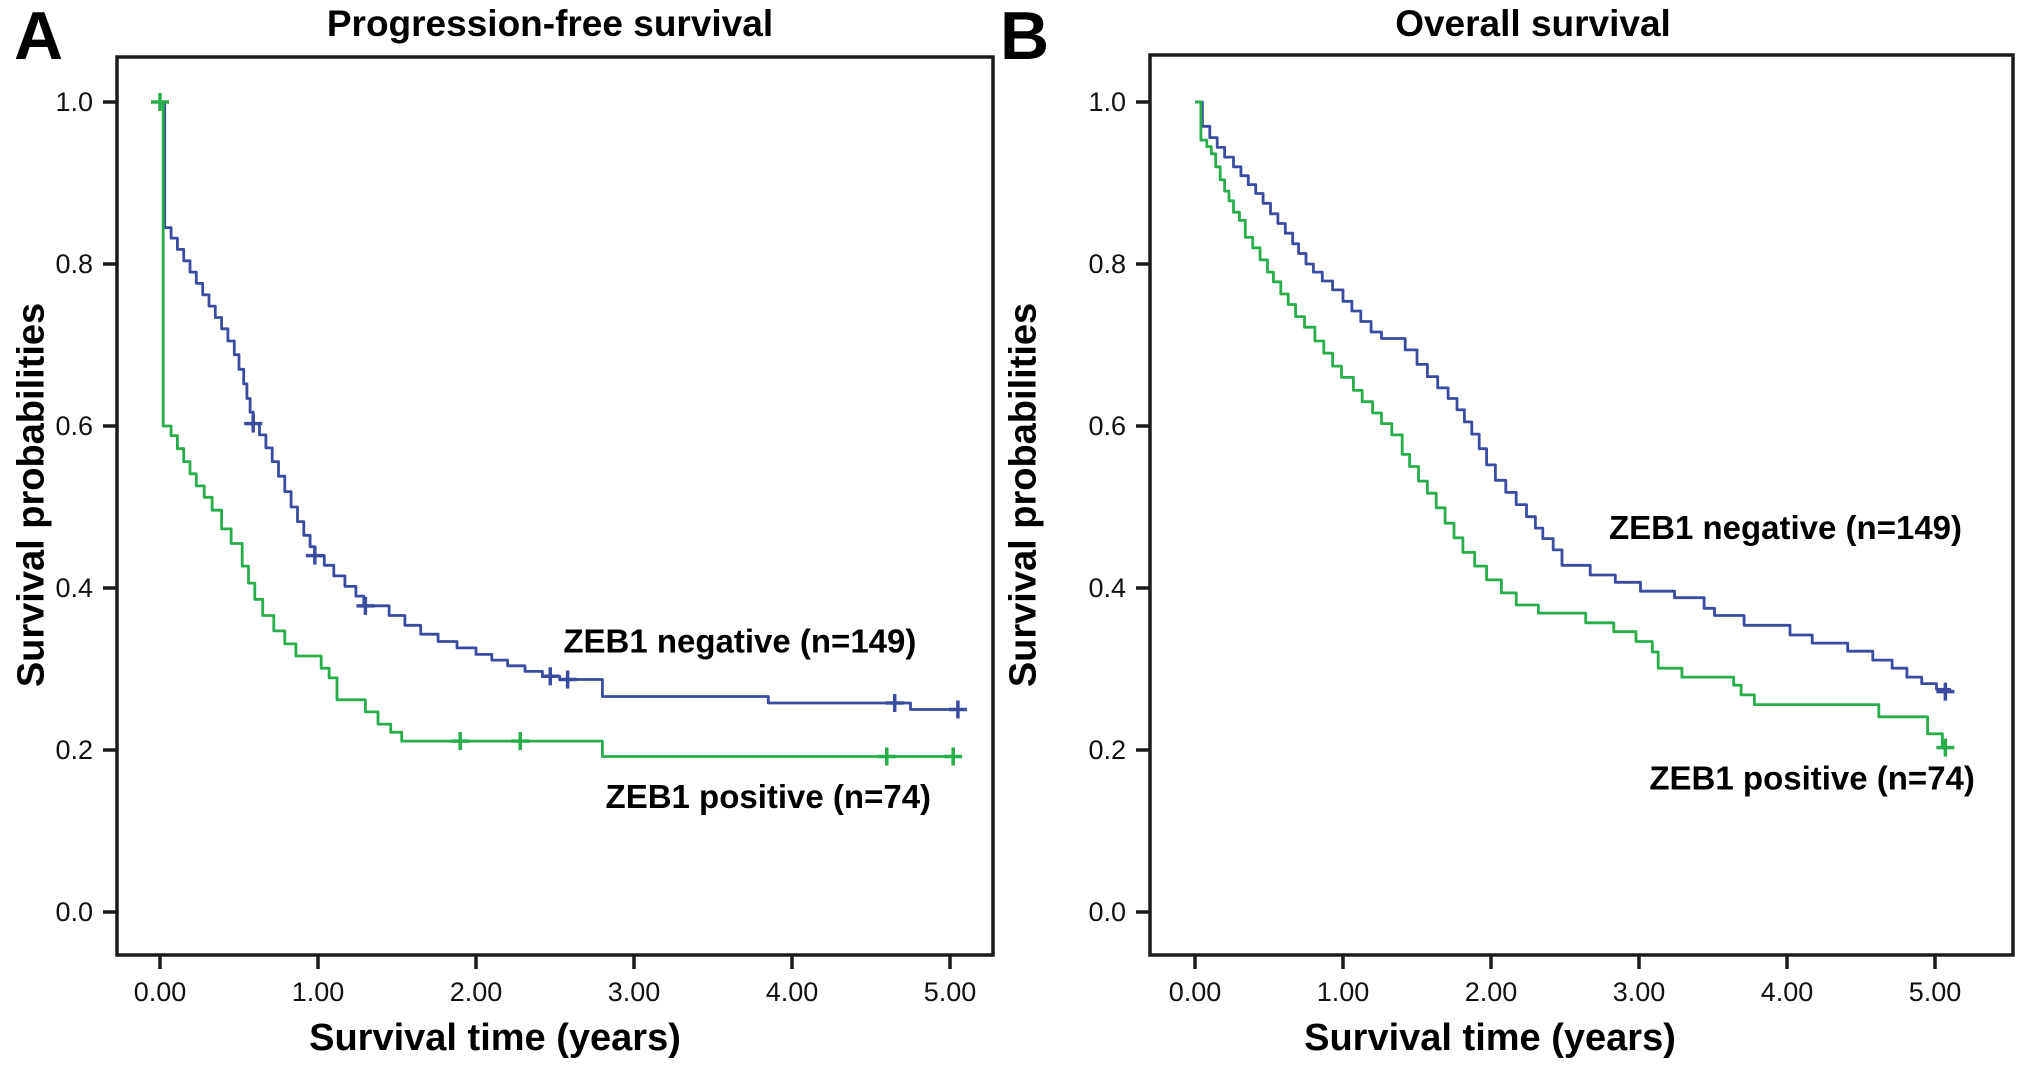 Image resolution: width=2031 pixels, height=1077 pixels. Describe the element at coordinates (1025, 37) in the screenshot. I see `panel-b-letter: B` at that location.